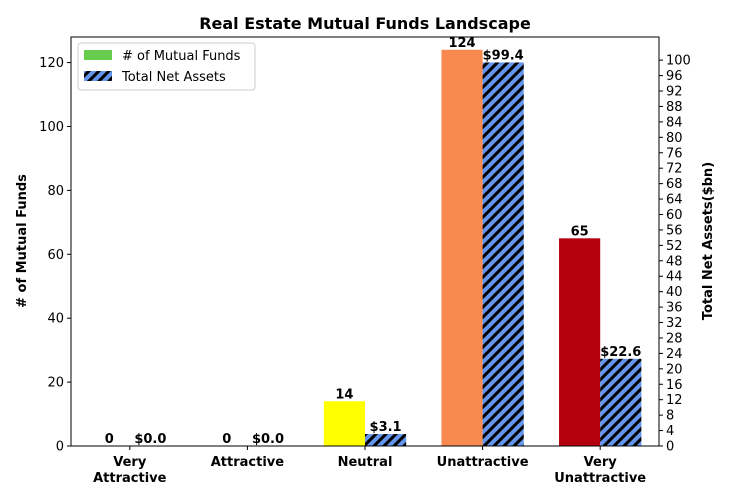 The width and height of the screenshot is (730, 500). What do you see at coordinates (674, 323) in the screenshot?
I see `y-tick-label-right: 32` at bounding box center [674, 323].